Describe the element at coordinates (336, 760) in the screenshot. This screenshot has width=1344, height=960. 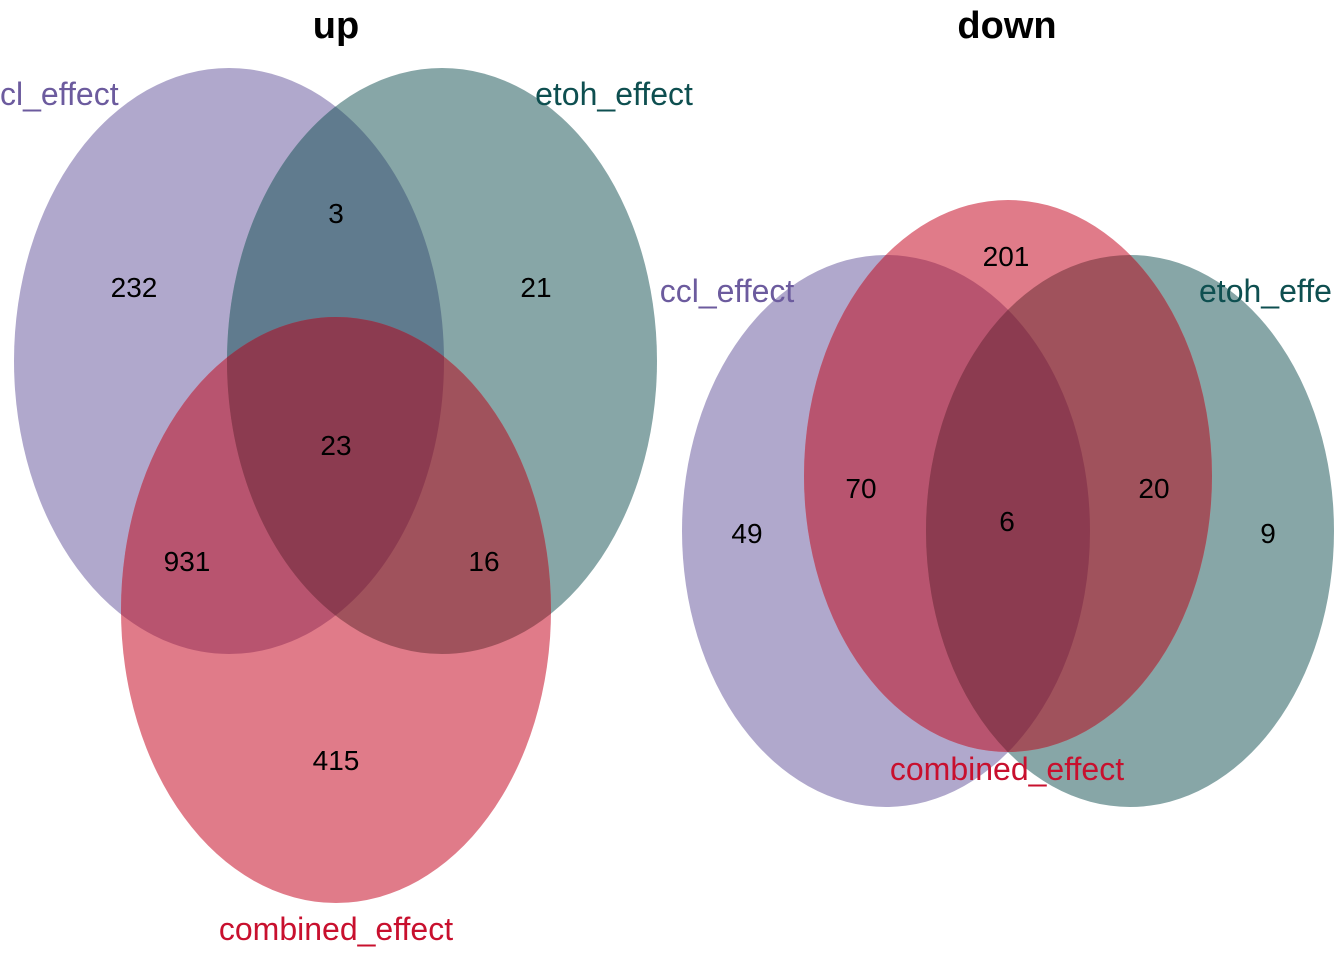
I see `up-count-combined-only: 415` at that location.